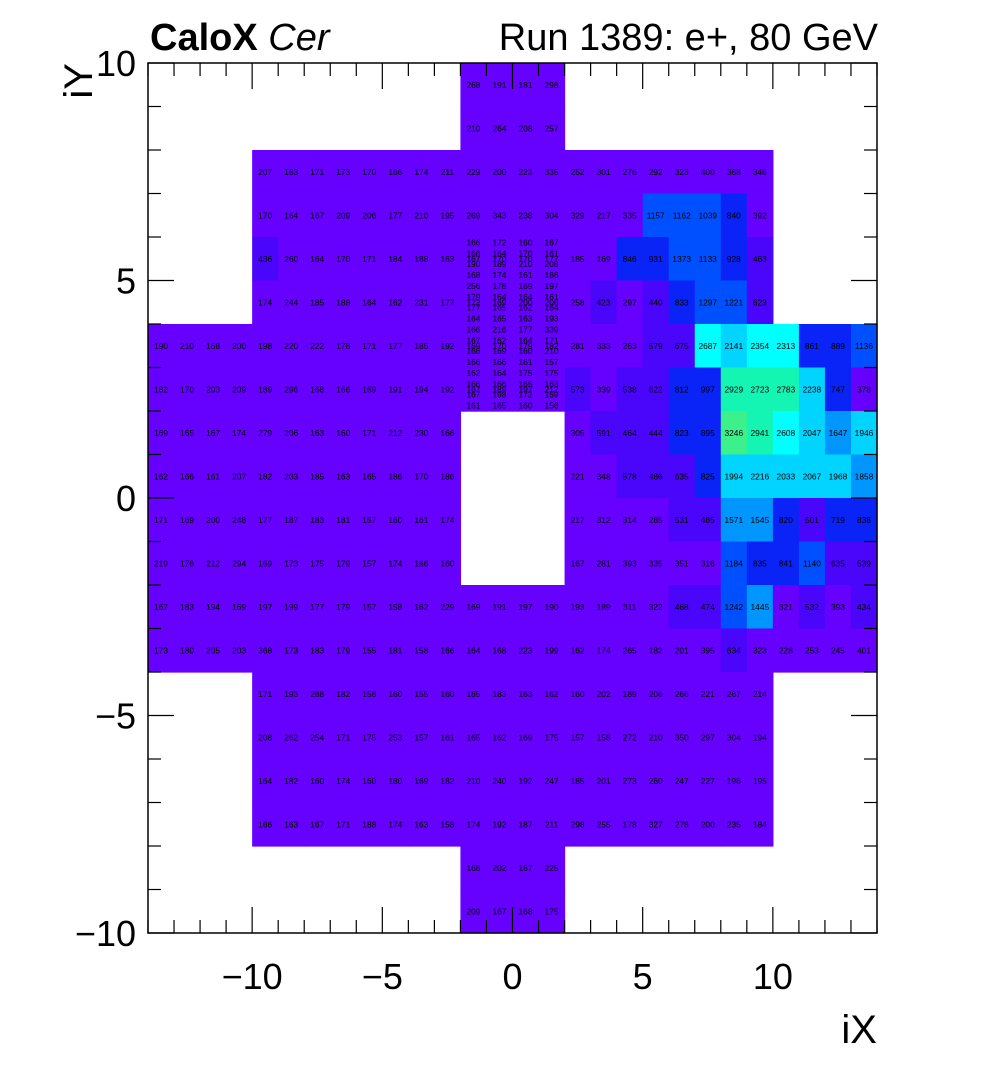  What do you see at coordinates (760, 433) in the screenshot?
I see `cell-value-label: 2941` at bounding box center [760, 433].